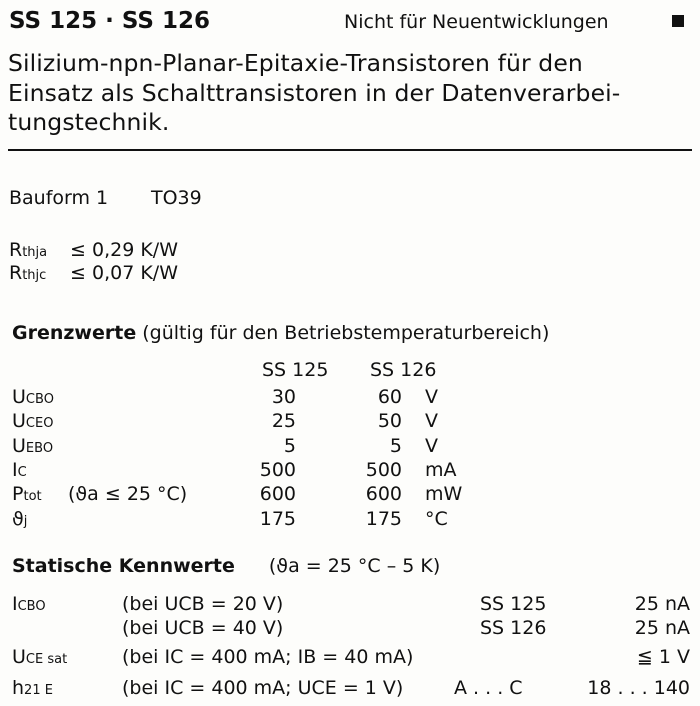  I want to click on symbol-subscript: C, so click(22, 472).